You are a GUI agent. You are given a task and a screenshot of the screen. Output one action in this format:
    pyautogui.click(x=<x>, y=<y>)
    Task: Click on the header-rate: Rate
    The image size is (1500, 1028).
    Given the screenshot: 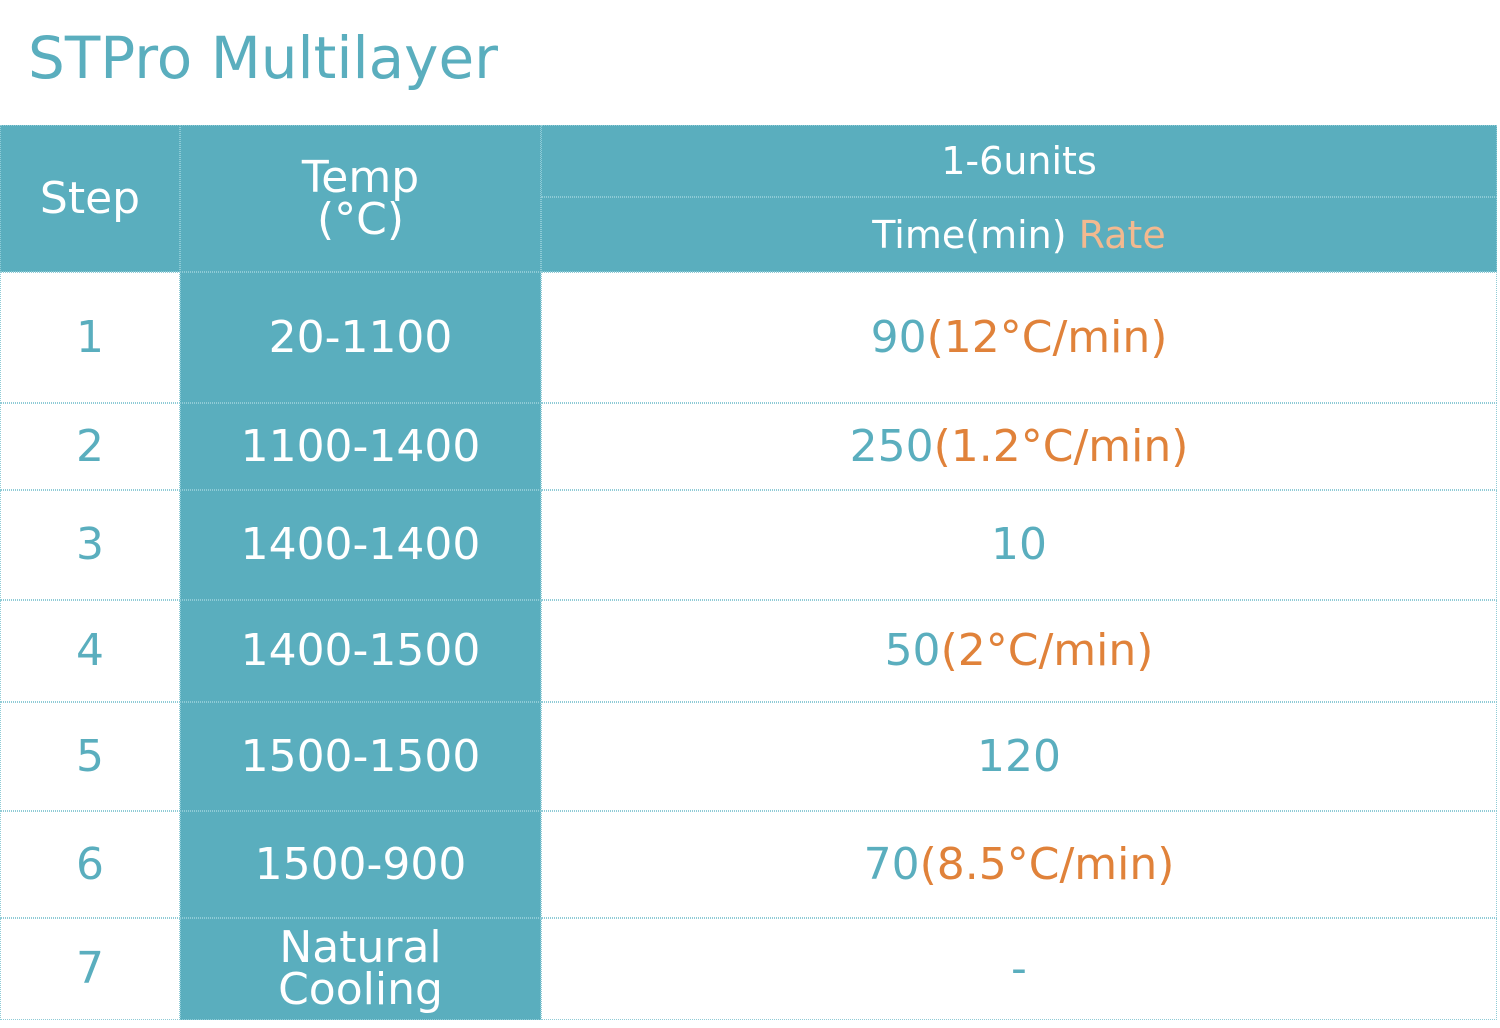 What is the action you would take?
    pyautogui.click(x=1122, y=234)
    